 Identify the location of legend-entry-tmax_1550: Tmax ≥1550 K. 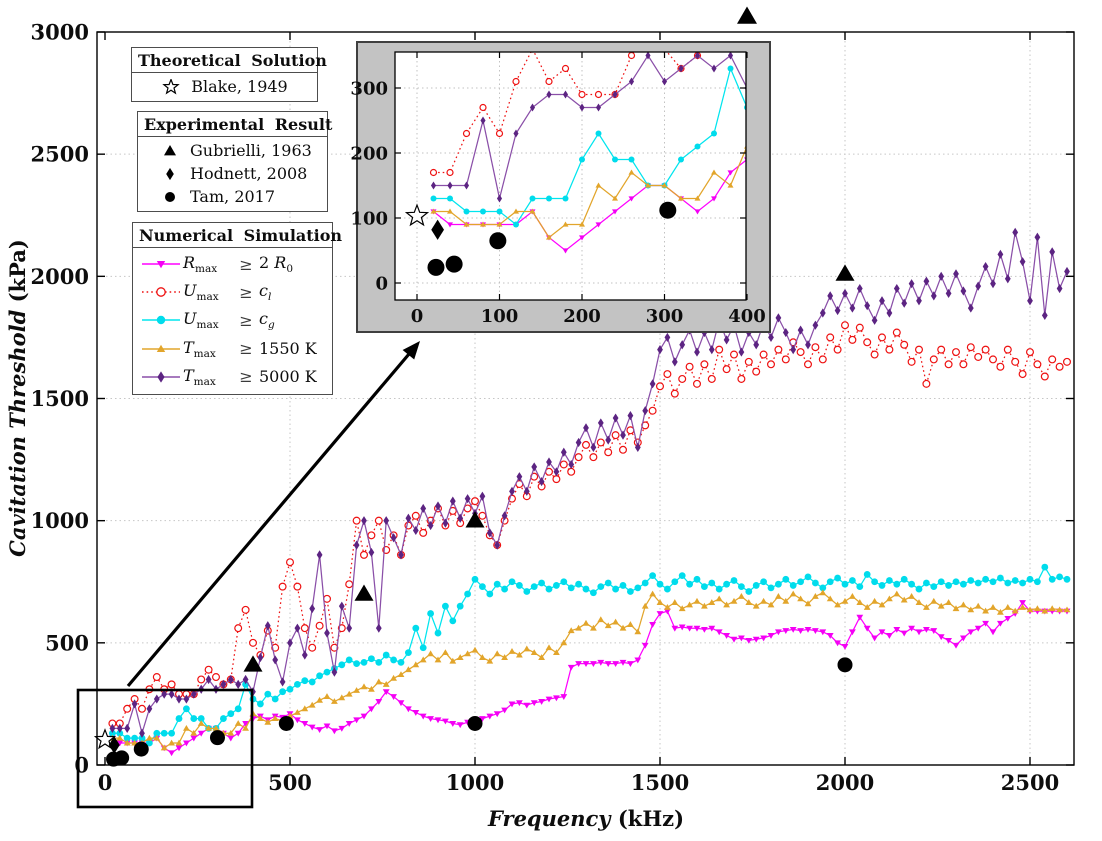
(232, 349).